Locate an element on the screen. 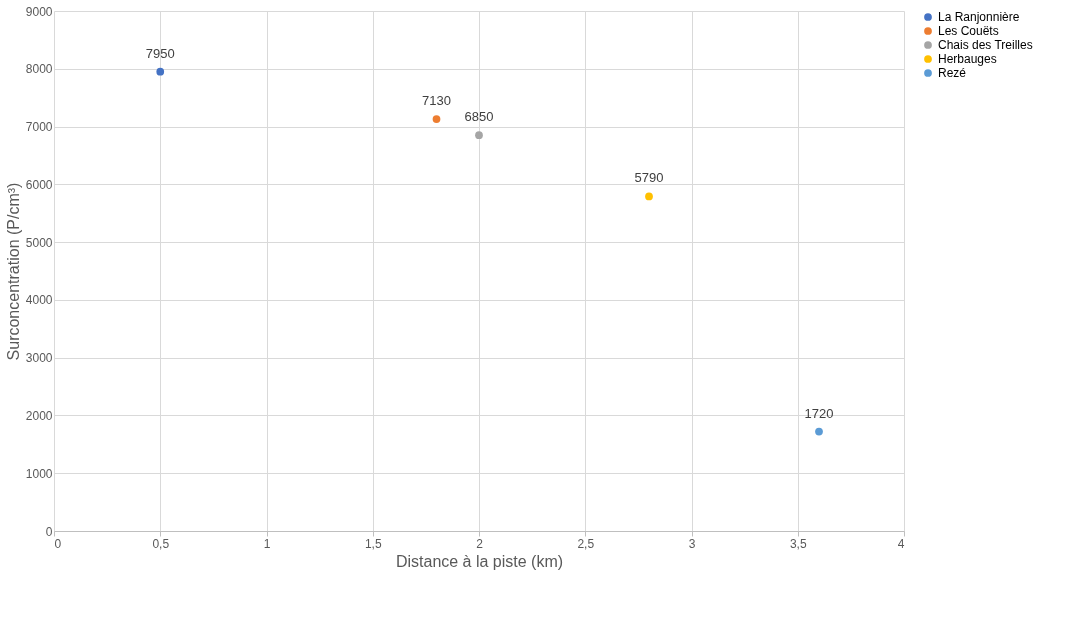 The width and height of the screenshot is (1081, 622). data-label: 7130 is located at coordinates (436, 101).